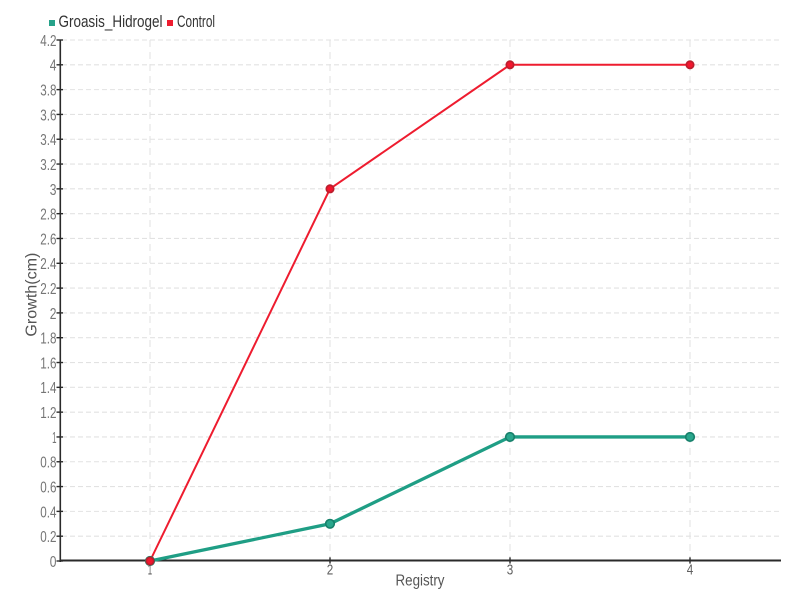 This screenshot has height=600, width=800. Describe the element at coordinates (420, 581) in the screenshot. I see `svg-text: Registry` at that location.